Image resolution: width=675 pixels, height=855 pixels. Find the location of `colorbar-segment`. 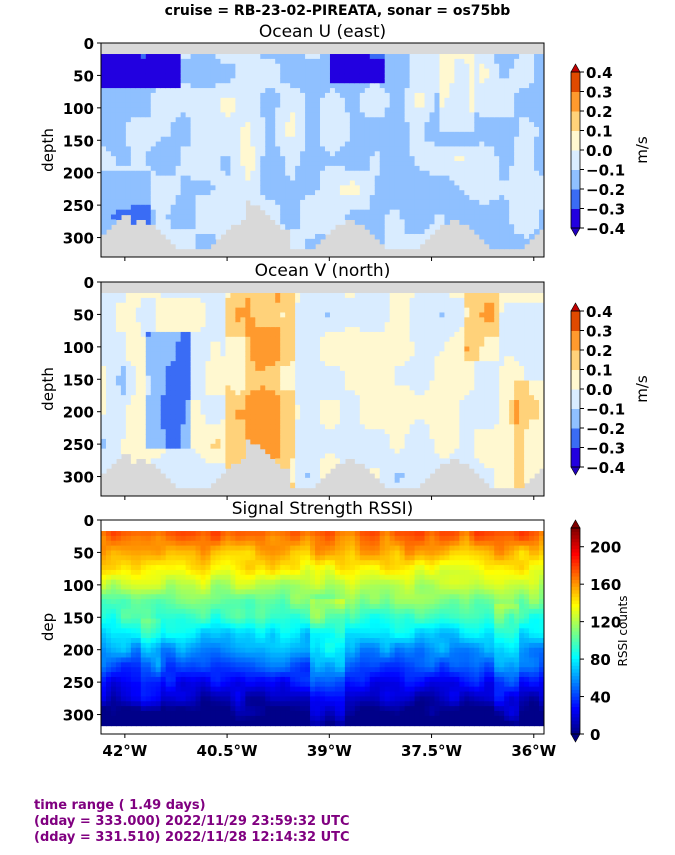

colorbar-segment is located at coordinates (575, 82).